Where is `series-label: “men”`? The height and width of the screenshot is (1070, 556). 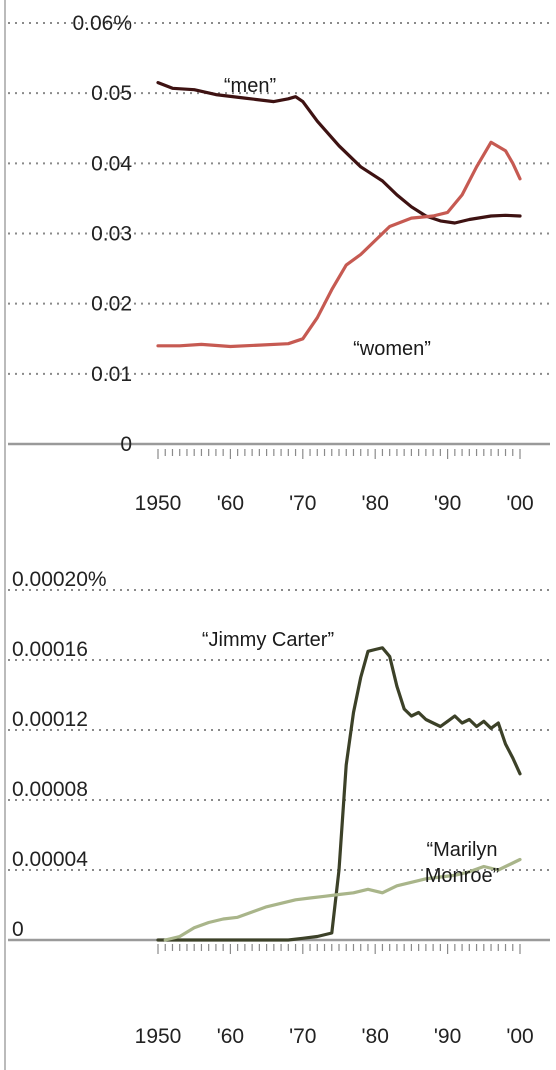
series-label: “men” is located at coordinates (250, 86).